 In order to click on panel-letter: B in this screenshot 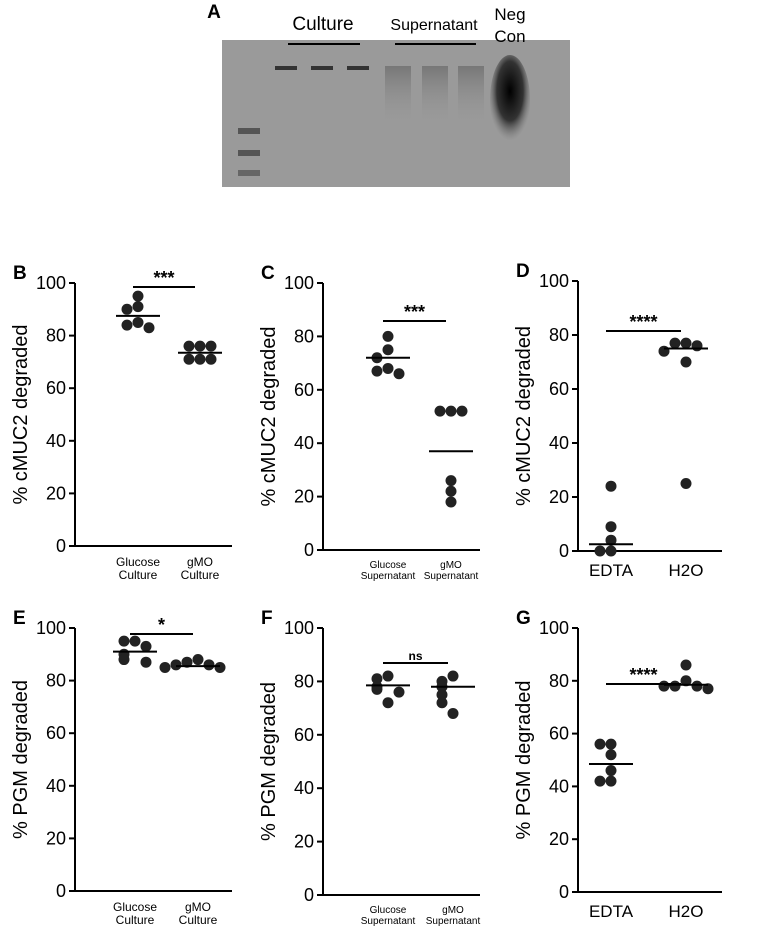, I will do `click(20, 273)`.